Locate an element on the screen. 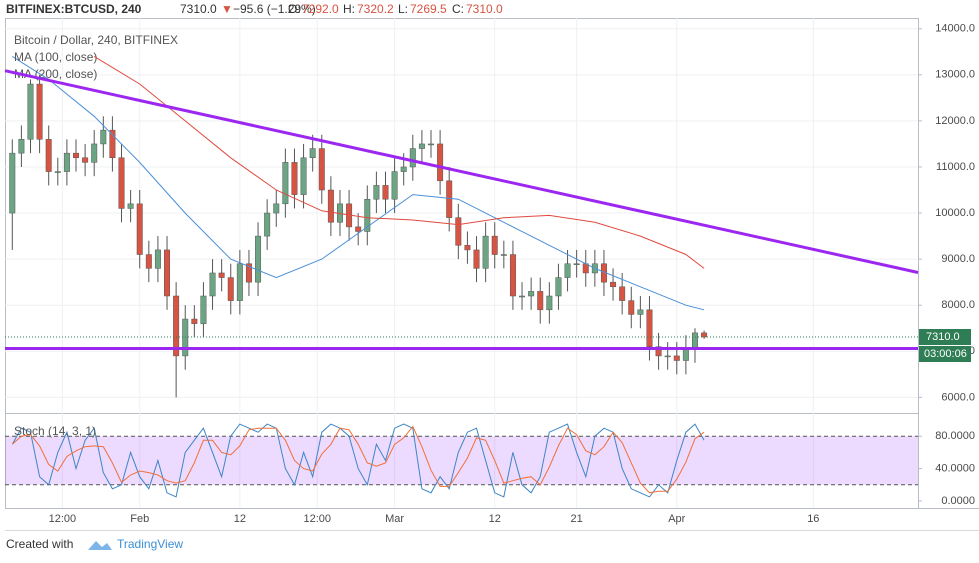  x-tick-label: Apr is located at coordinates (676, 519).